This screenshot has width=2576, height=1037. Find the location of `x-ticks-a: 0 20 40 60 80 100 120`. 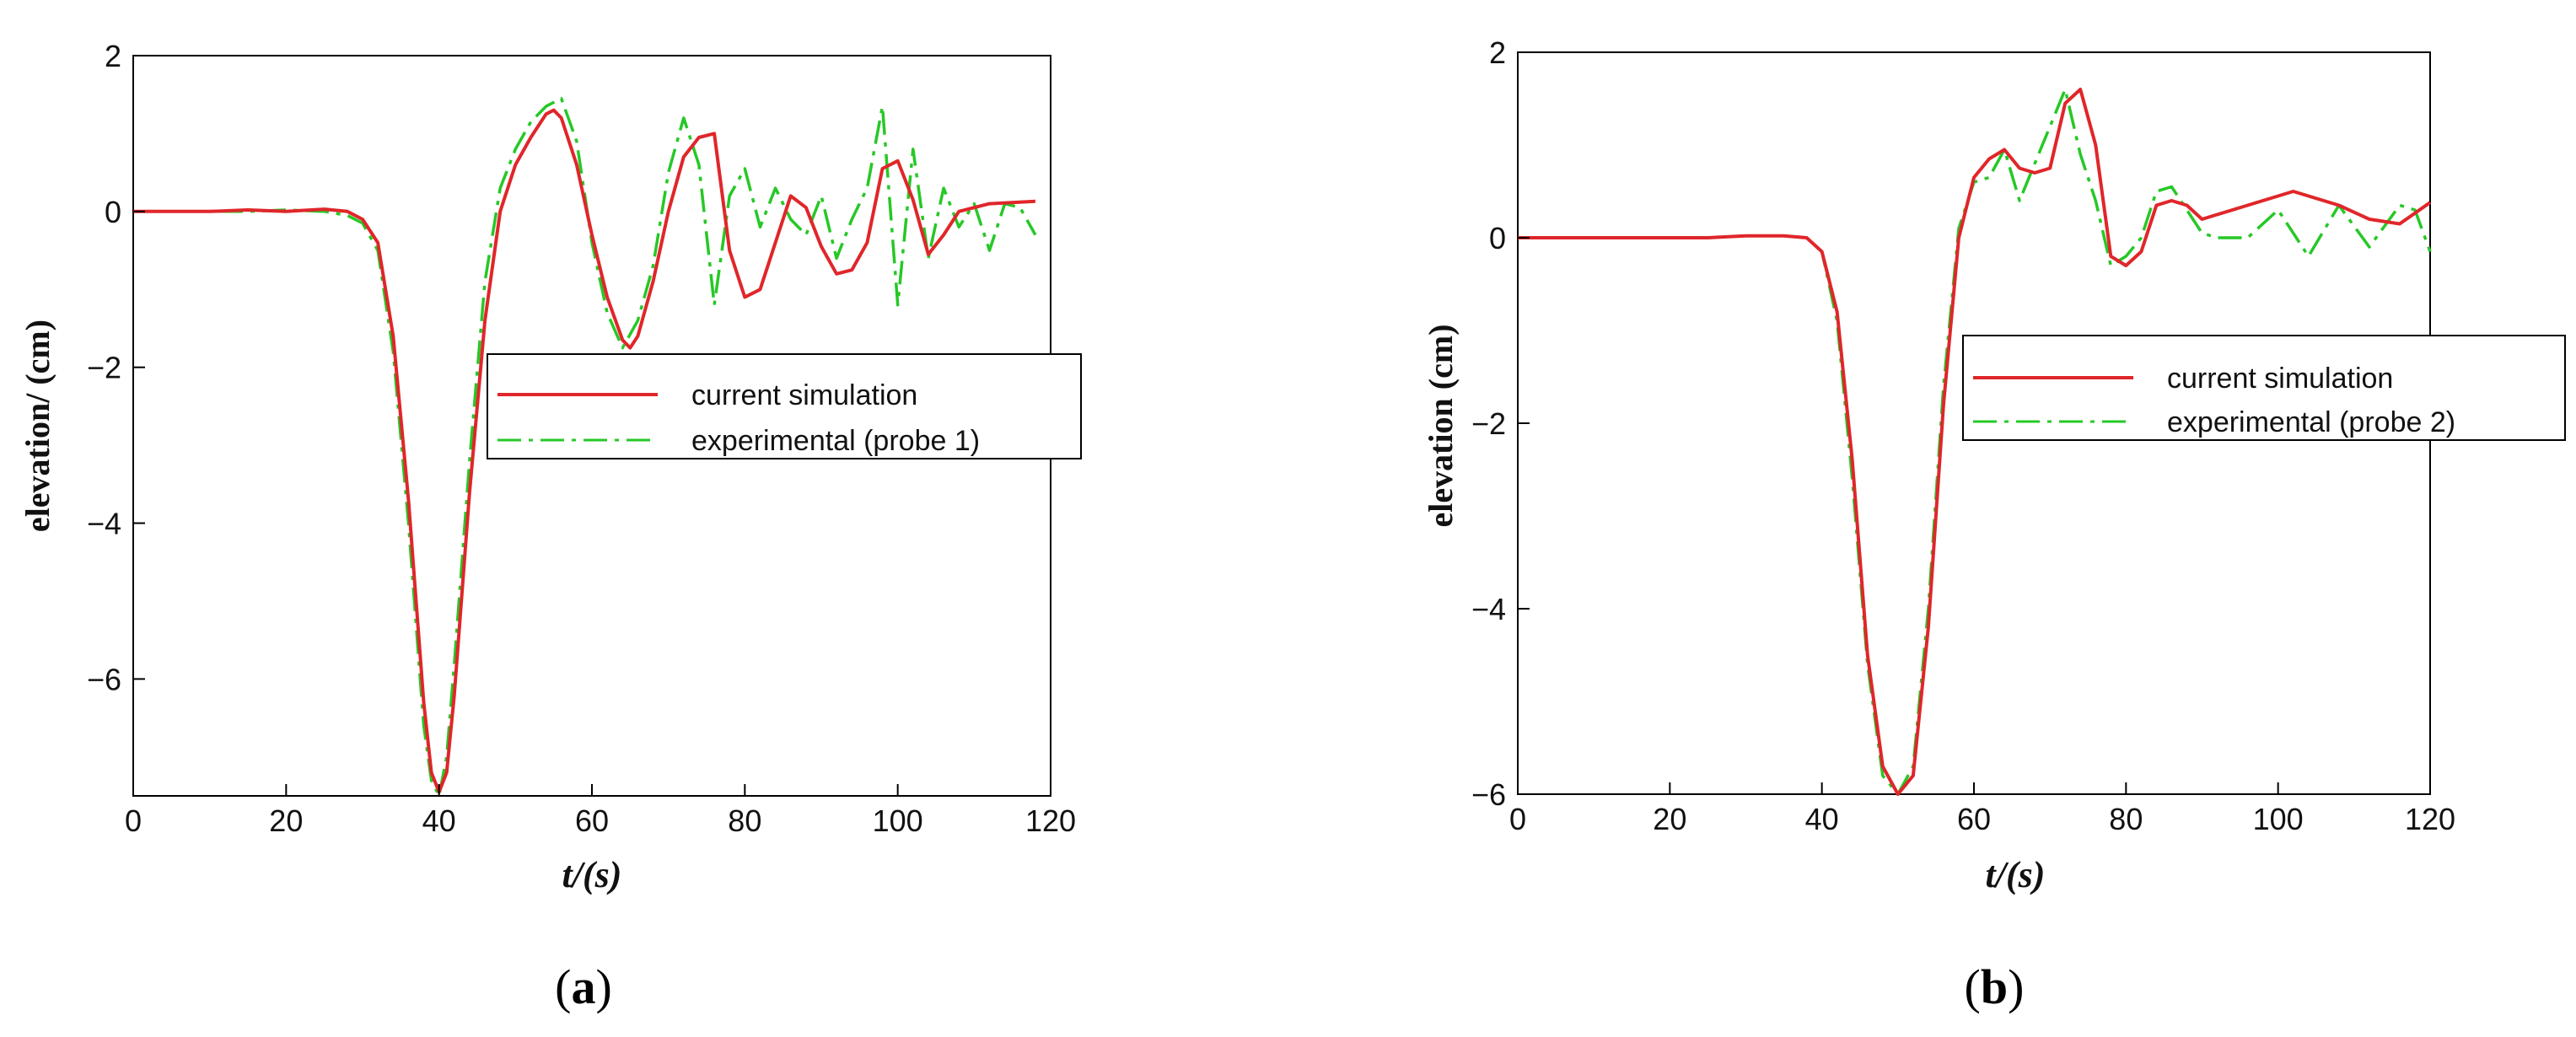

x-ticks-a: 0 20 40 60 80 100 120 is located at coordinates (600, 811).